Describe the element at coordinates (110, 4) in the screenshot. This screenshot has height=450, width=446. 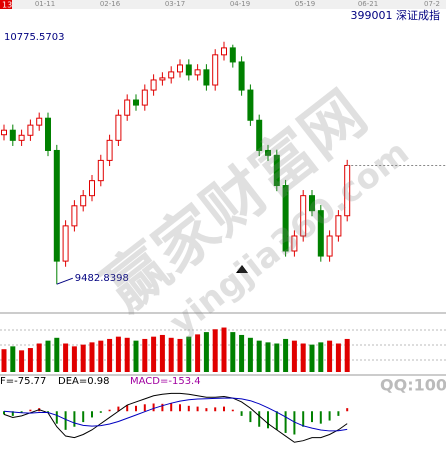
I see `date-label: 02-16` at that location.